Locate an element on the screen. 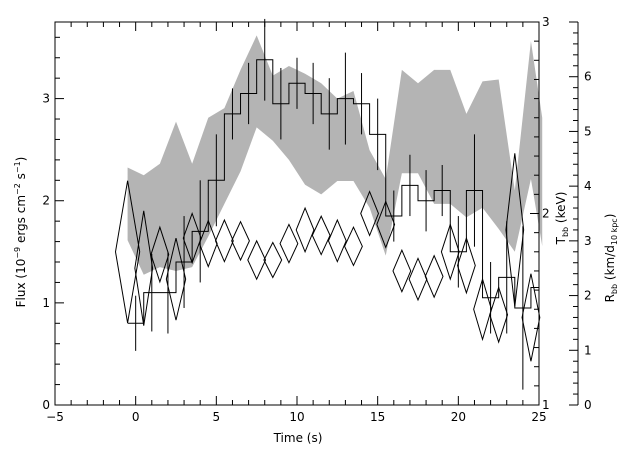  y2-tick-label: 1 is located at coordinates (546, 405).